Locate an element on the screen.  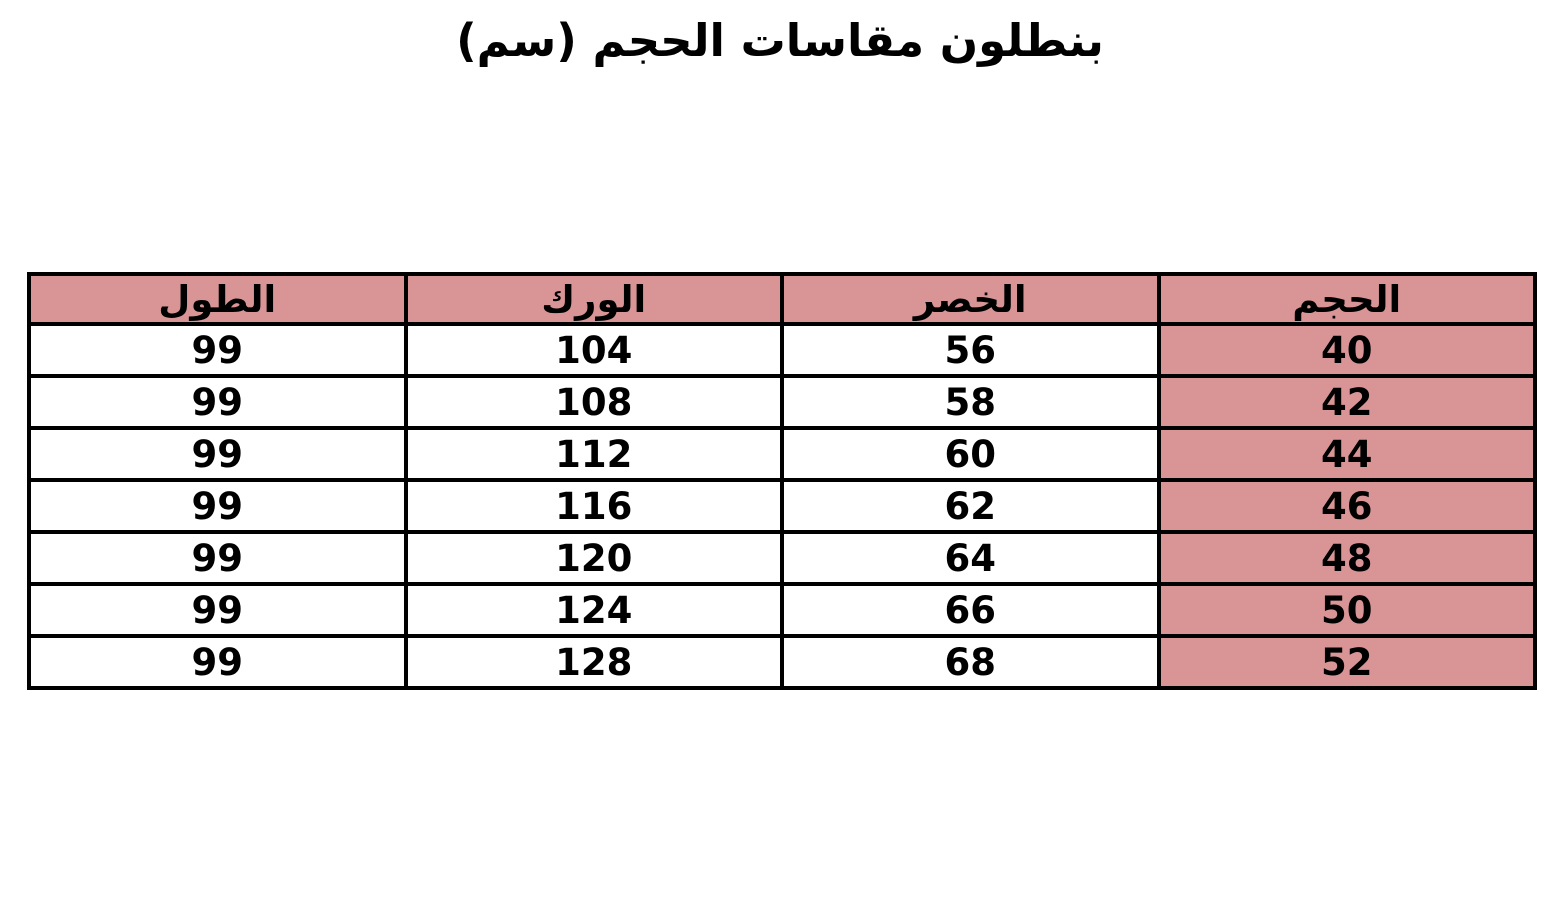
cell-waist: 64 is located at coordinates (970, 558).